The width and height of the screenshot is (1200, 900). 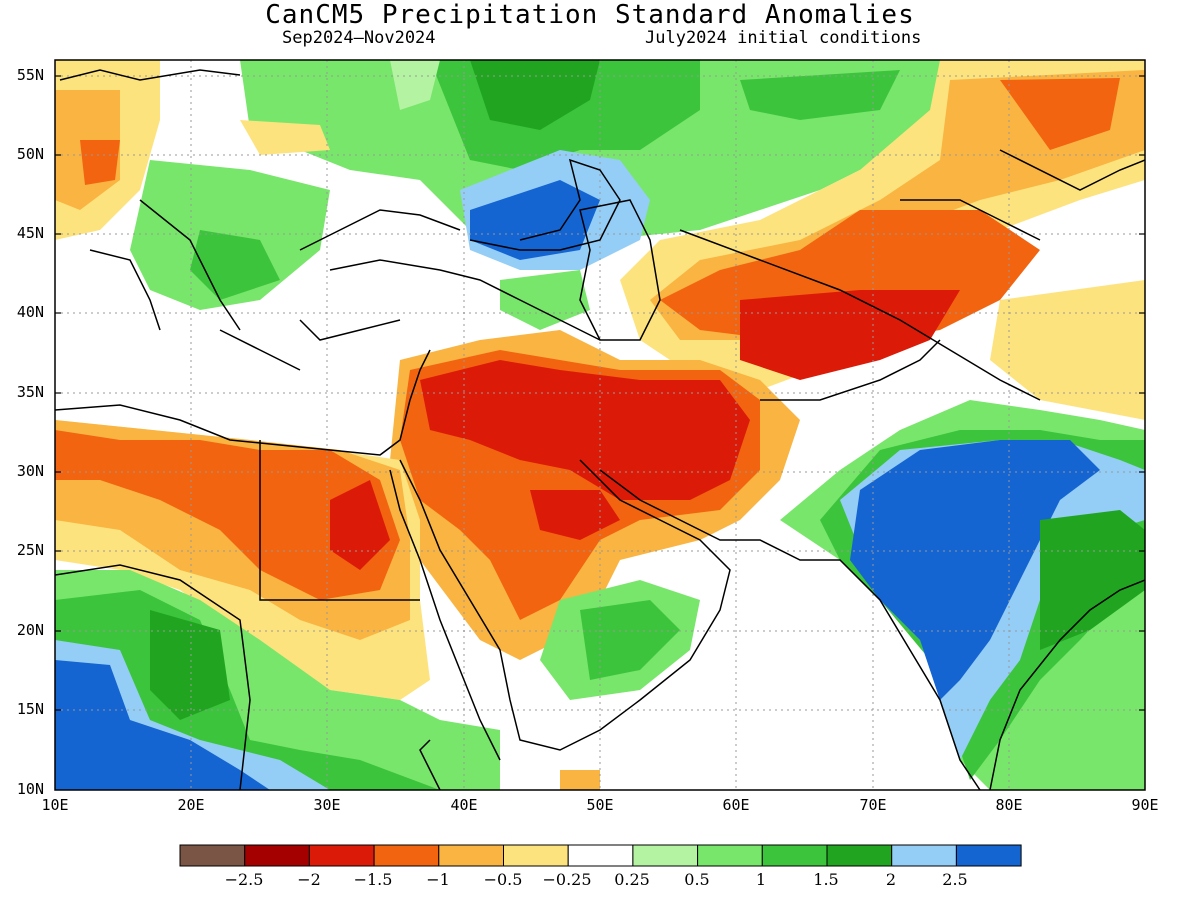 What do you see at coordinates (30, 789) in the screenshot?
I see `lat-label-10n: 10N` at bounding box center [30, 789].